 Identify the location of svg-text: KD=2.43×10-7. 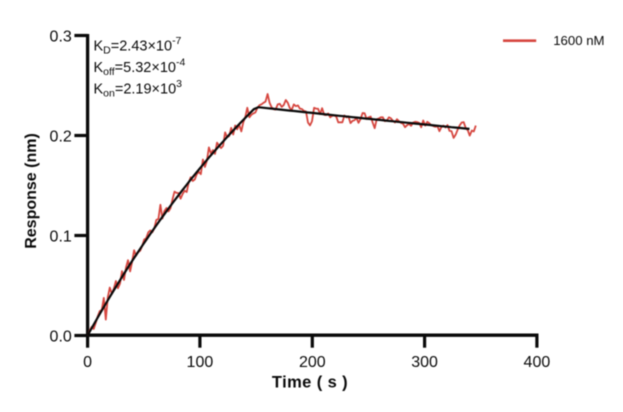
(138, 46).